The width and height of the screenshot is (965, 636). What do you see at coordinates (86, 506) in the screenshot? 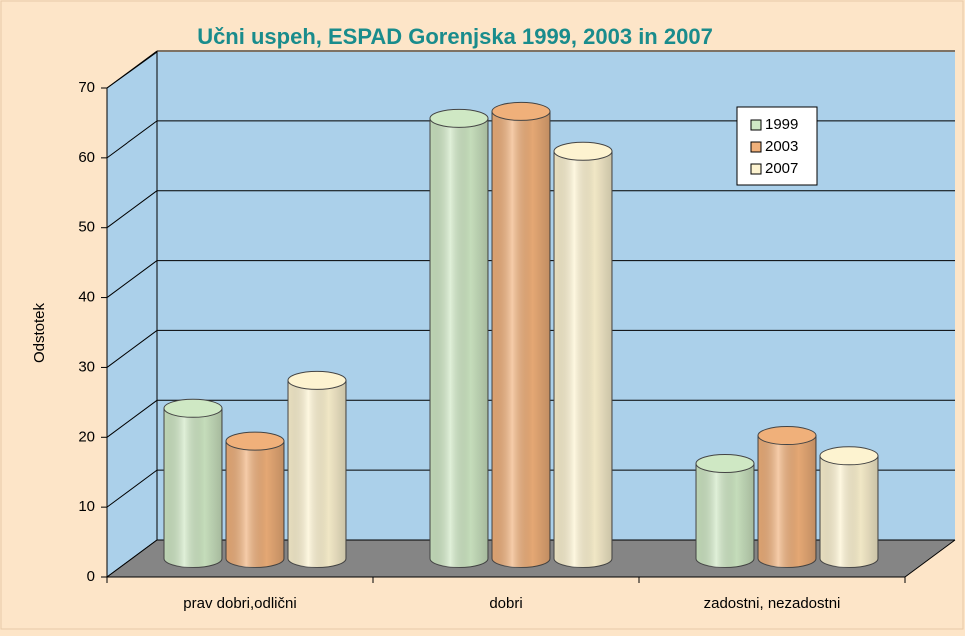
I see `y-tick-label: 10` at bounding box center [86, 506].